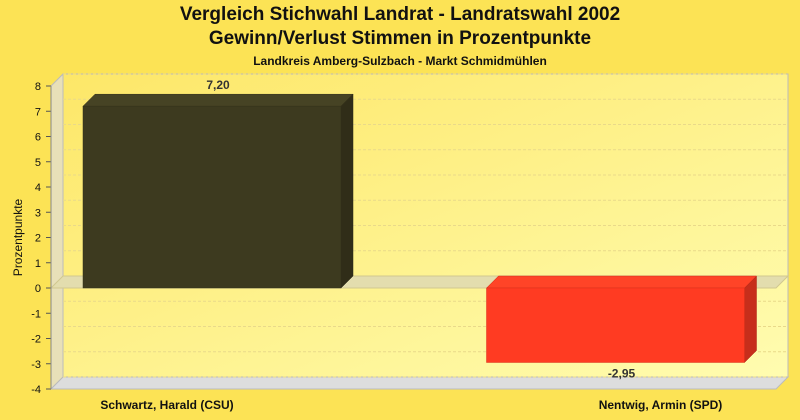 The image size is (800, 420). Describe the element at coordinates (419, 383) in the screenshot. I see `plot-floor` at that location.